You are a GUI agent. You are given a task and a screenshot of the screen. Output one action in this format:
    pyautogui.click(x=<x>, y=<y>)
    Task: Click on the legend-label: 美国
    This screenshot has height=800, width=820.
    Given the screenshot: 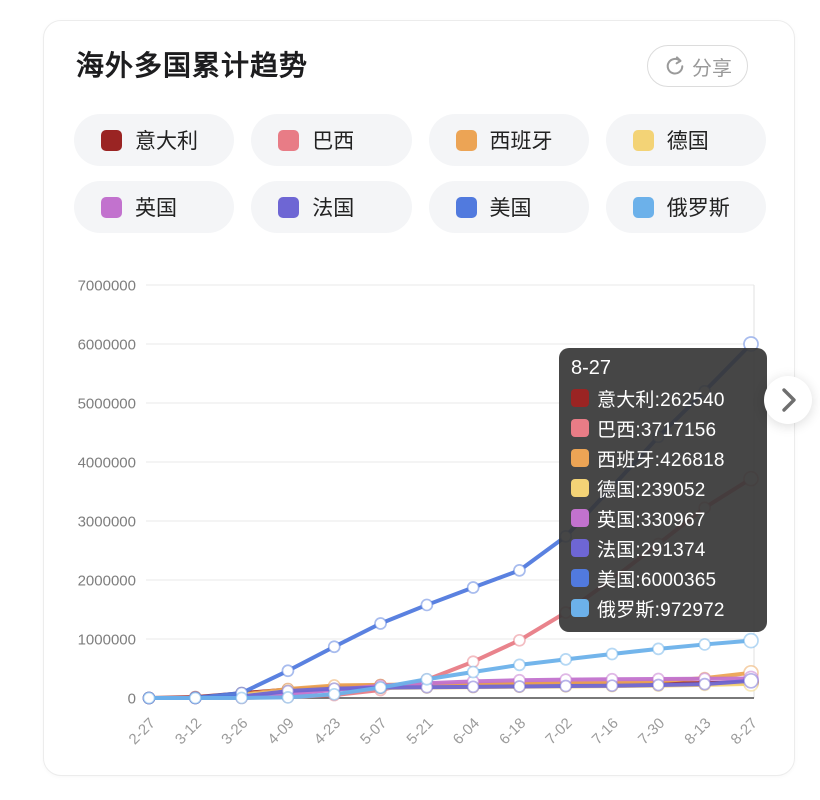 What is the action you would take?
    pyautogui.click(x=510, y=208)
    